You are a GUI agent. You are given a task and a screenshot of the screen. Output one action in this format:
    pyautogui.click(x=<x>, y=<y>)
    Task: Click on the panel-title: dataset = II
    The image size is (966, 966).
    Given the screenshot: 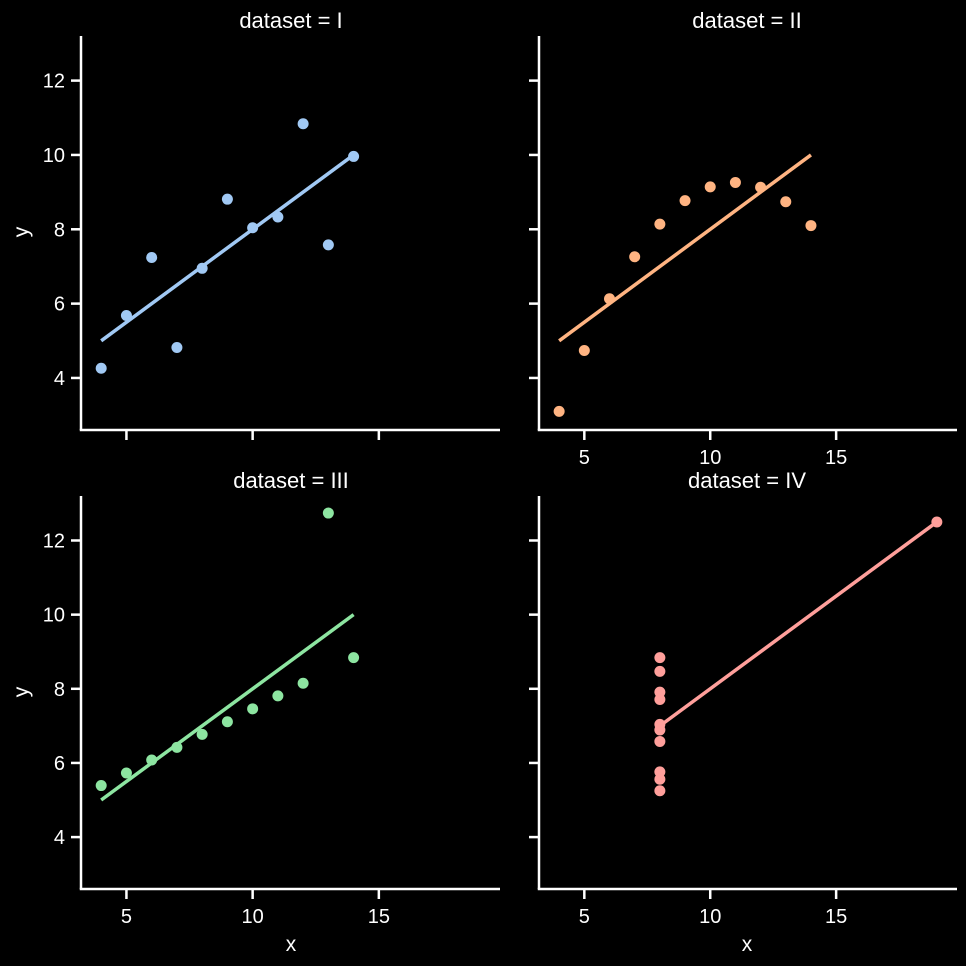 What is the action you would take?
    pyautogui.click(x=746, y=20)
    